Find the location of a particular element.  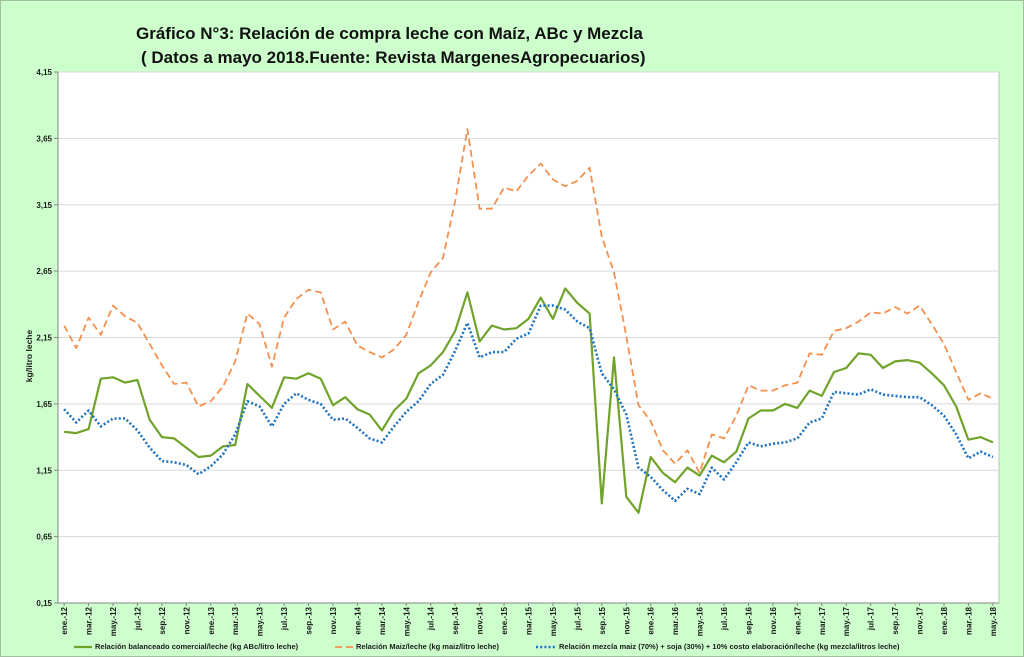

x-tick-label: mar.-18 is located at coordinates (968, 620).